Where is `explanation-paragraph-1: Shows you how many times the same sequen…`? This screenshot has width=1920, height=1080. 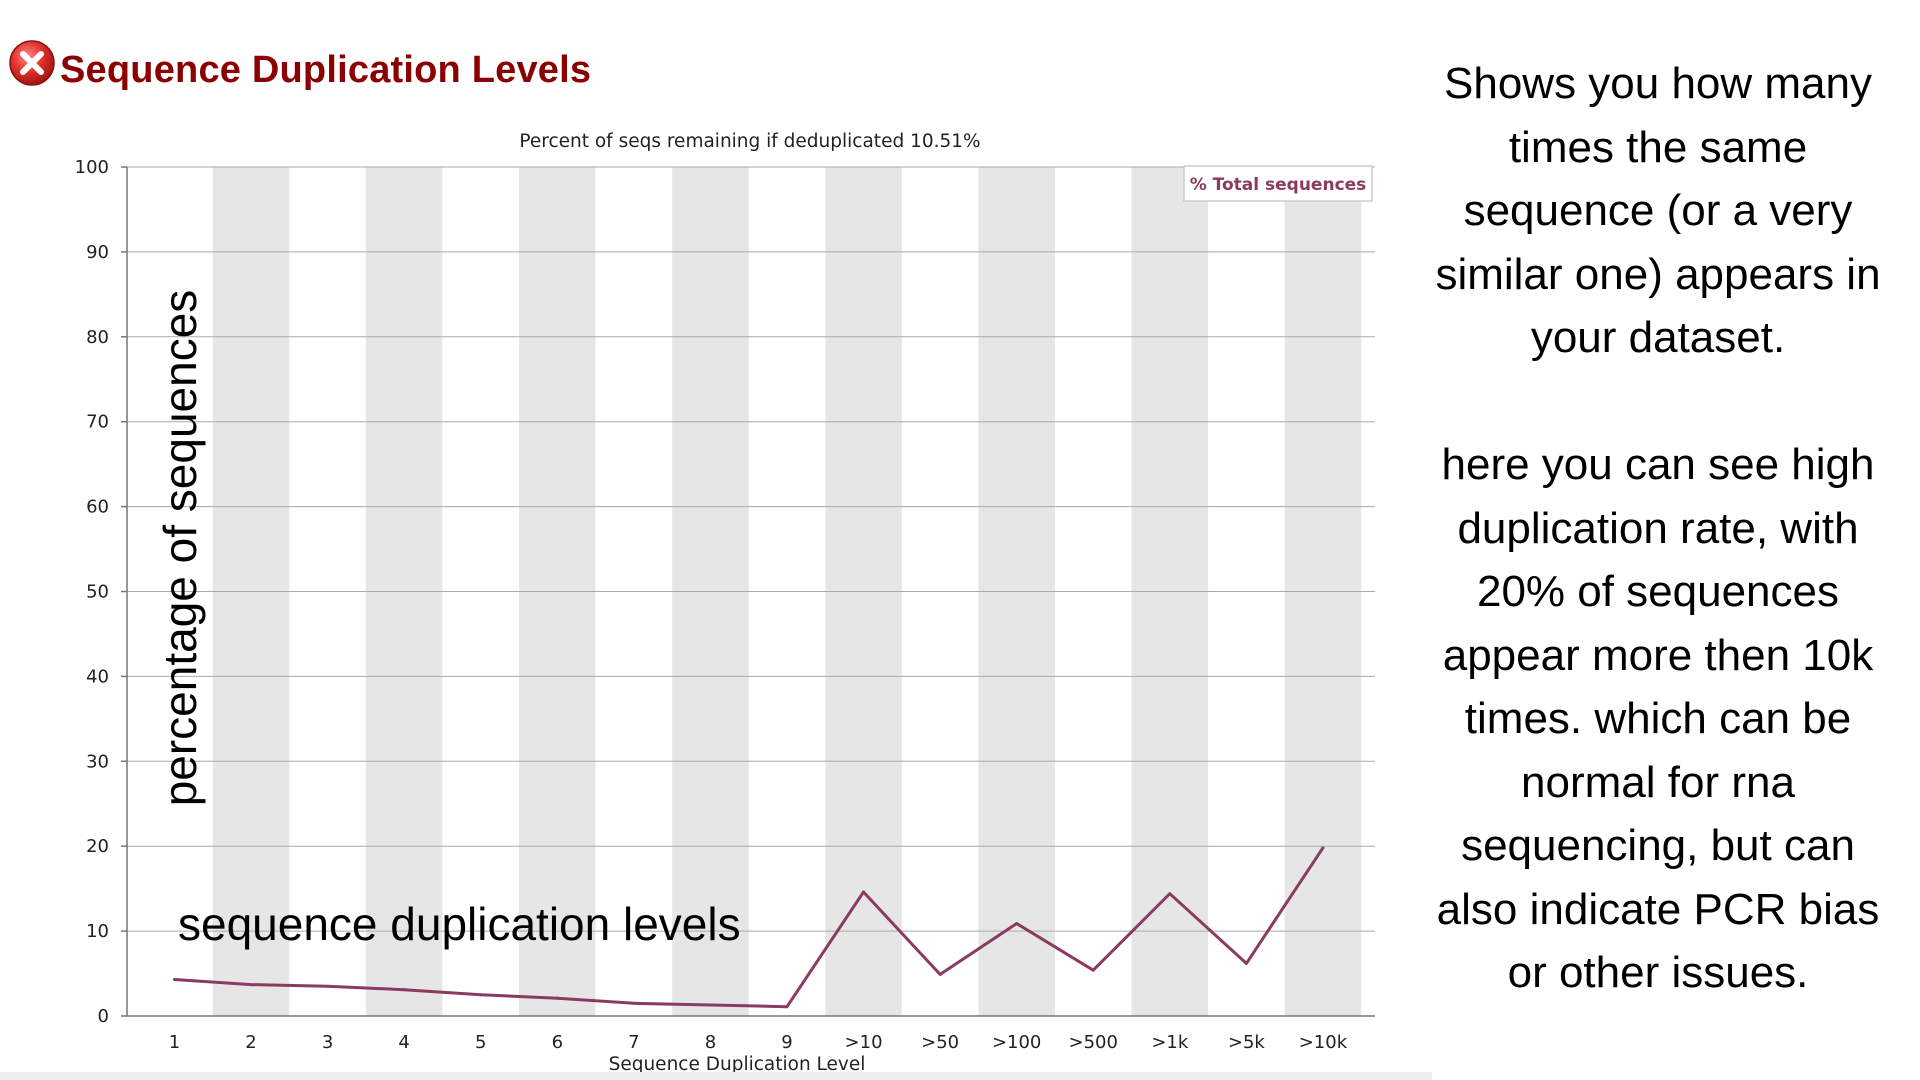
explanation-paragraph-1: Shows you how many times the same sequen… is located at coordinates (1658, 210).